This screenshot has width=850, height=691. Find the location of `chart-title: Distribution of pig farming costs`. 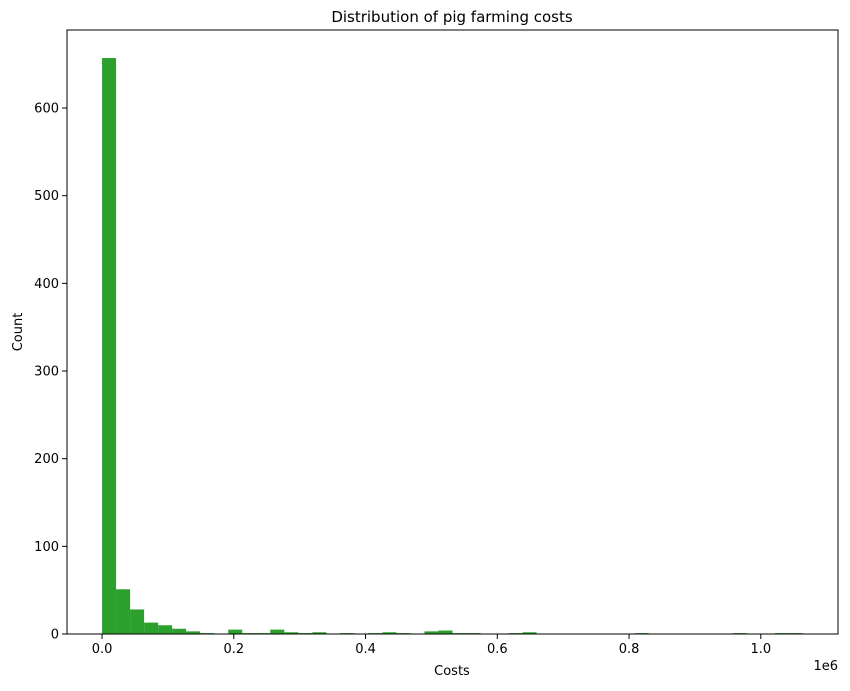

chart-title: Distribution of pig farming costs is located at coordinates (452, 17).